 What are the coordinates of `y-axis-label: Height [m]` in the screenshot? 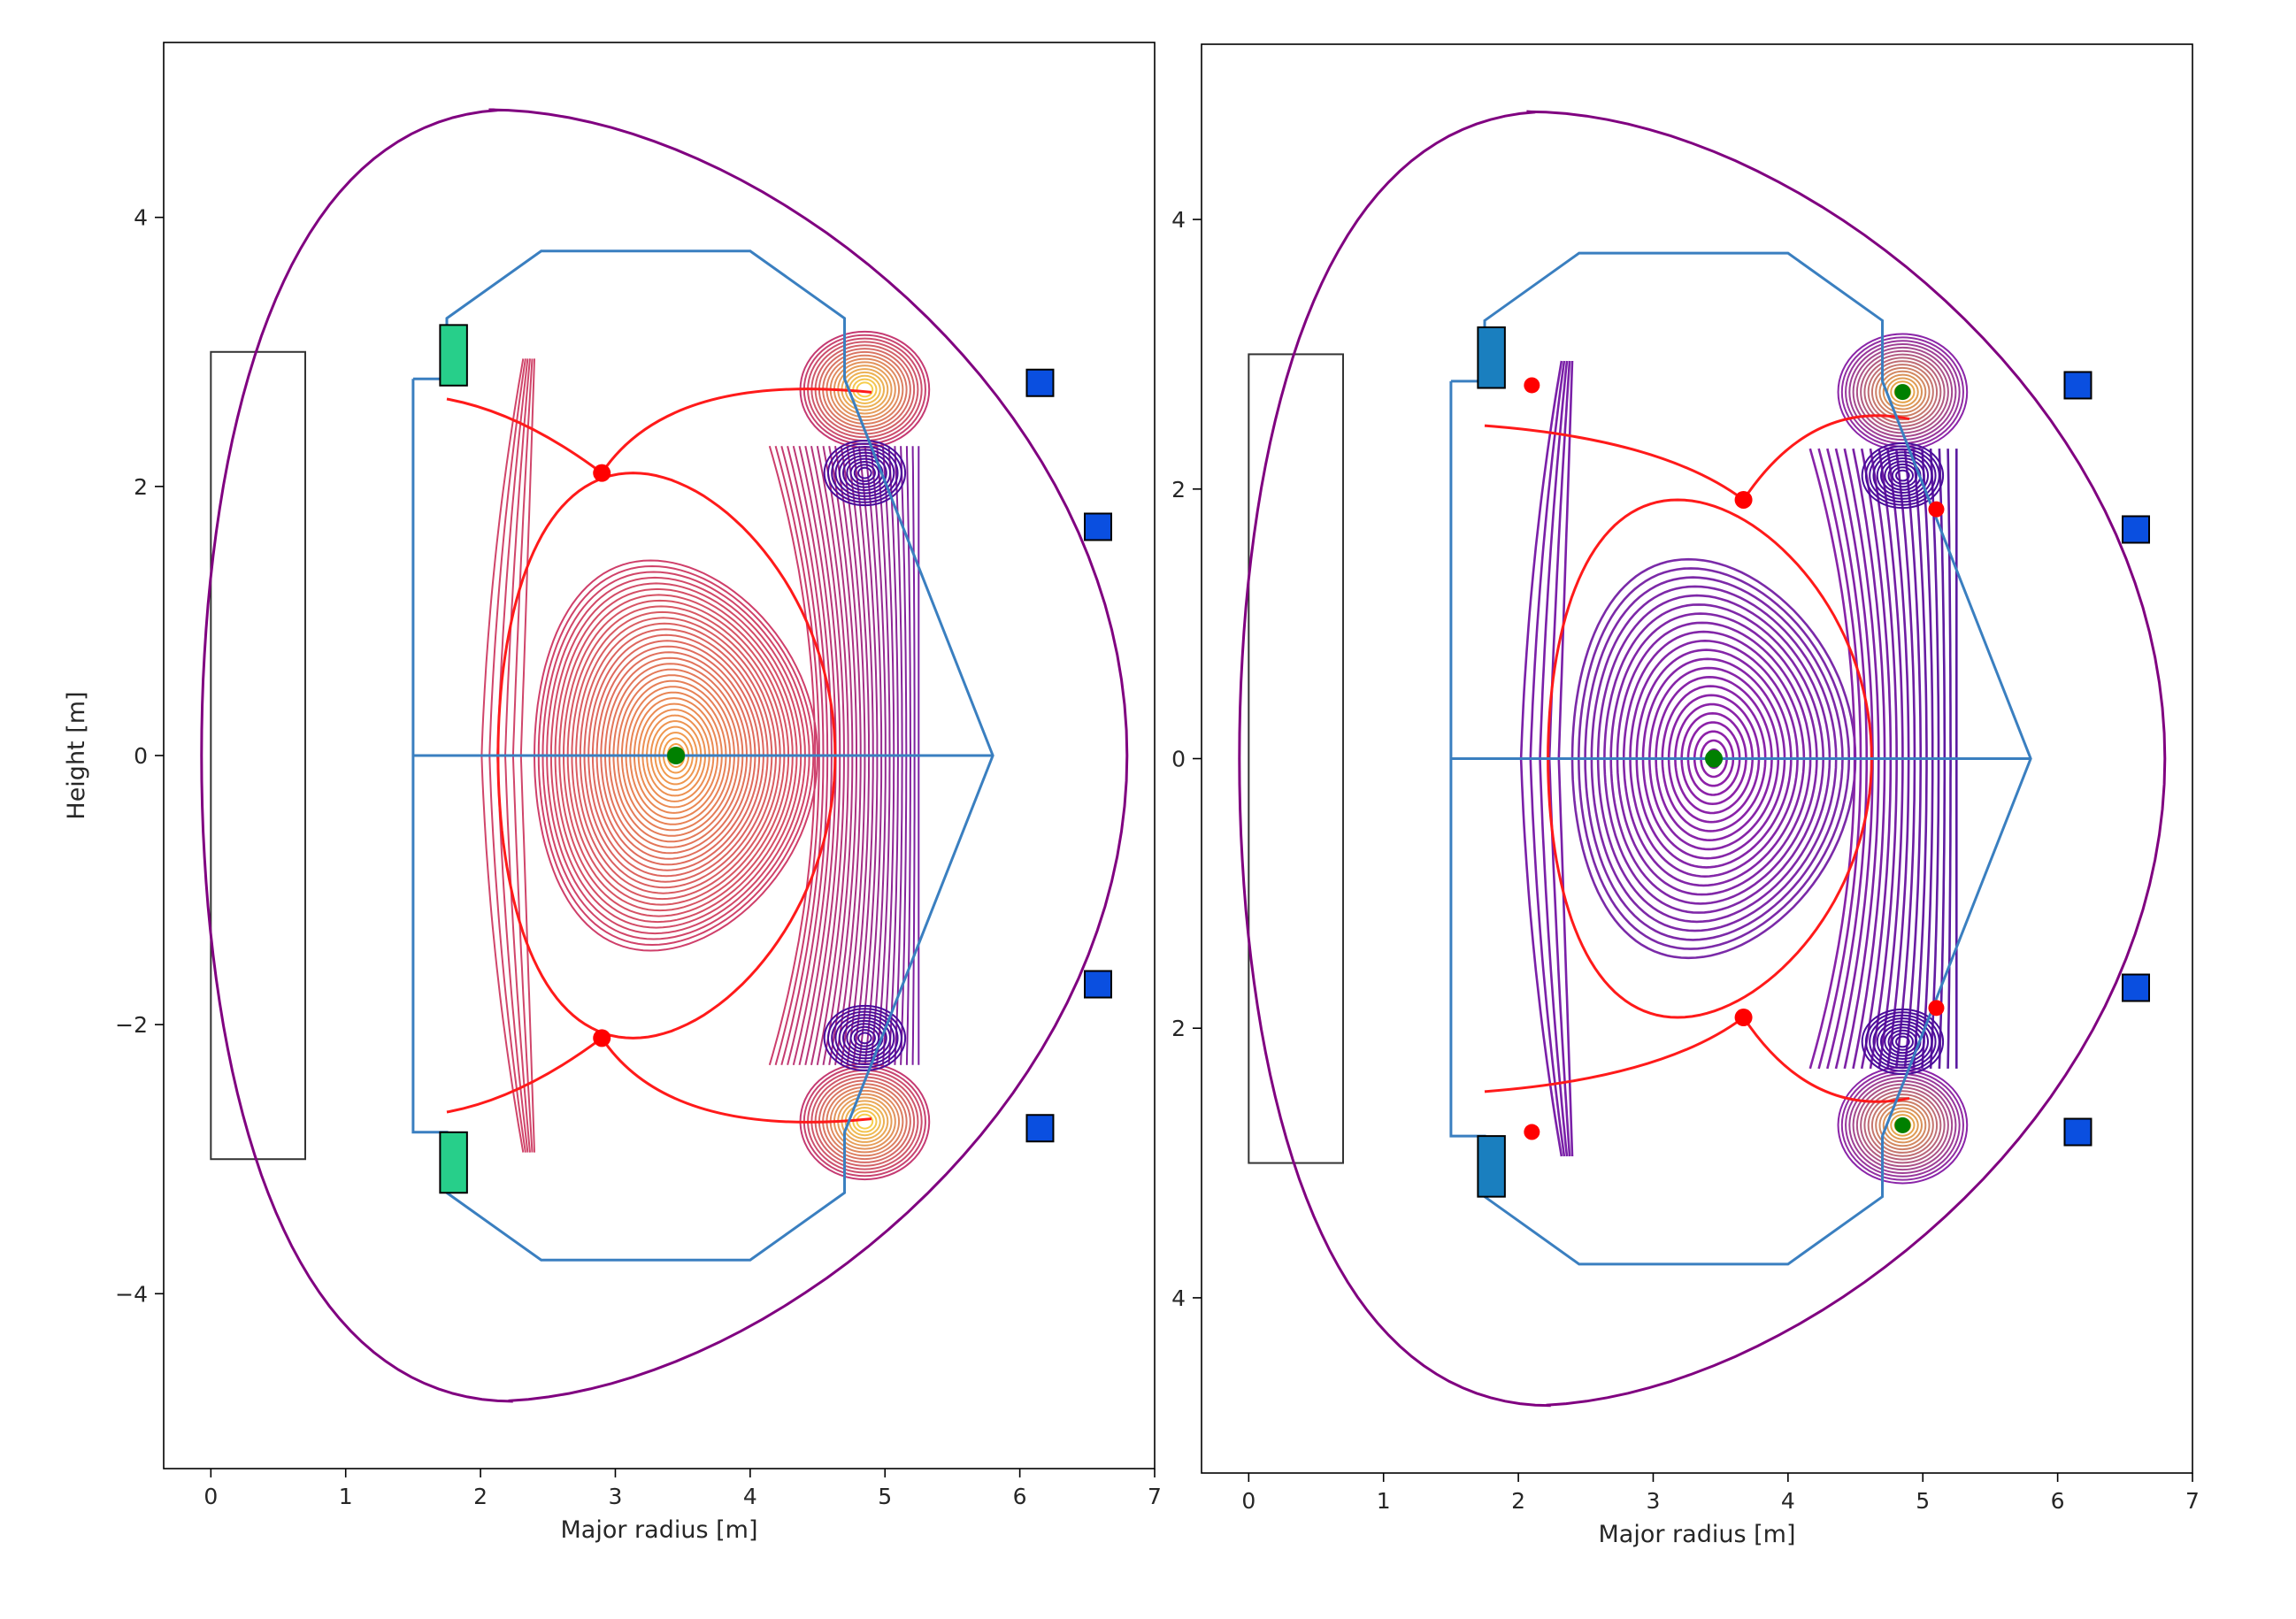 It's located at (77, 755).